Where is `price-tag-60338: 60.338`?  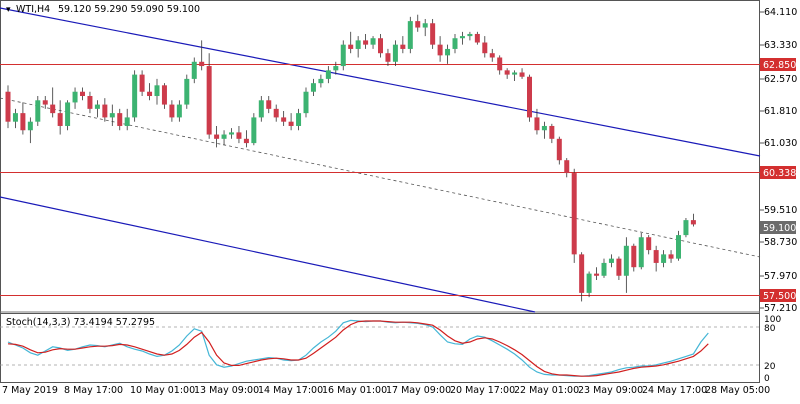 price-tag-60338: 60.338 is located at coordinates (778, 172).